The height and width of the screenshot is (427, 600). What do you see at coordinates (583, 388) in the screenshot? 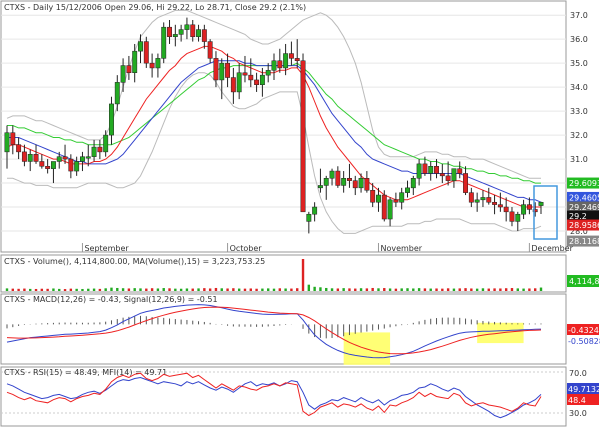
I see `mfi-value-badge` at bounding box center [583, 388].